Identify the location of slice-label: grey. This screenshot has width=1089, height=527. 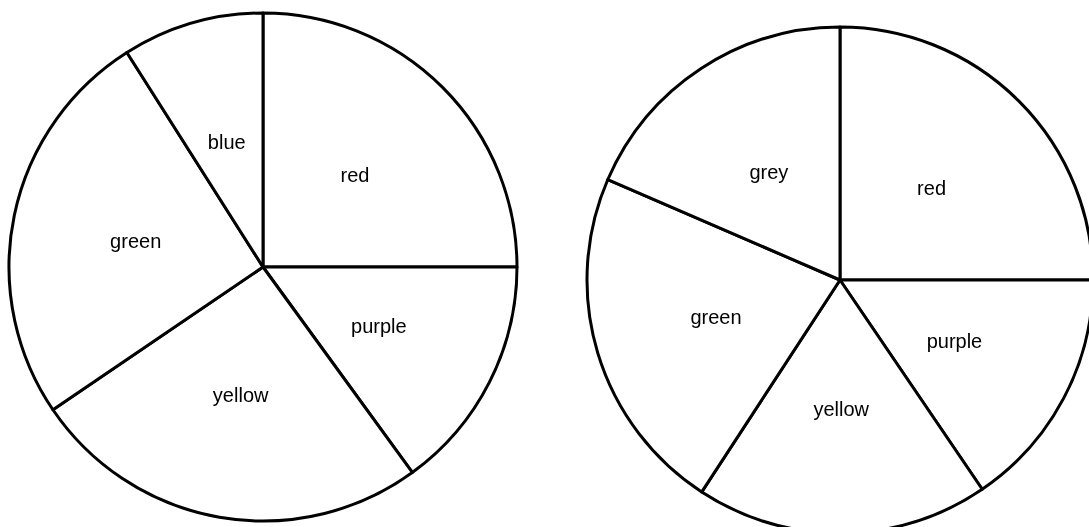
(769, 171).